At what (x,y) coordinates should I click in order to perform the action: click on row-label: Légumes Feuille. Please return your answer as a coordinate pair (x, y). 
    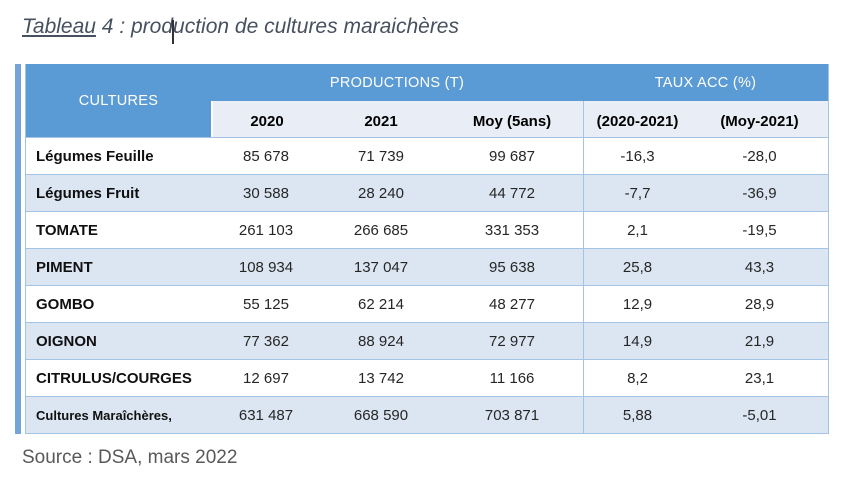
    Looking at the image, I should click on (118, 155).